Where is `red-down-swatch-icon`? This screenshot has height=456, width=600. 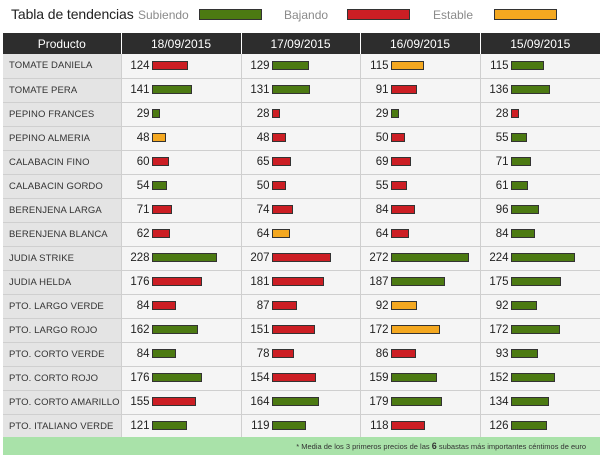 red-down-swatch-icon is located at coordinates (378, 14).